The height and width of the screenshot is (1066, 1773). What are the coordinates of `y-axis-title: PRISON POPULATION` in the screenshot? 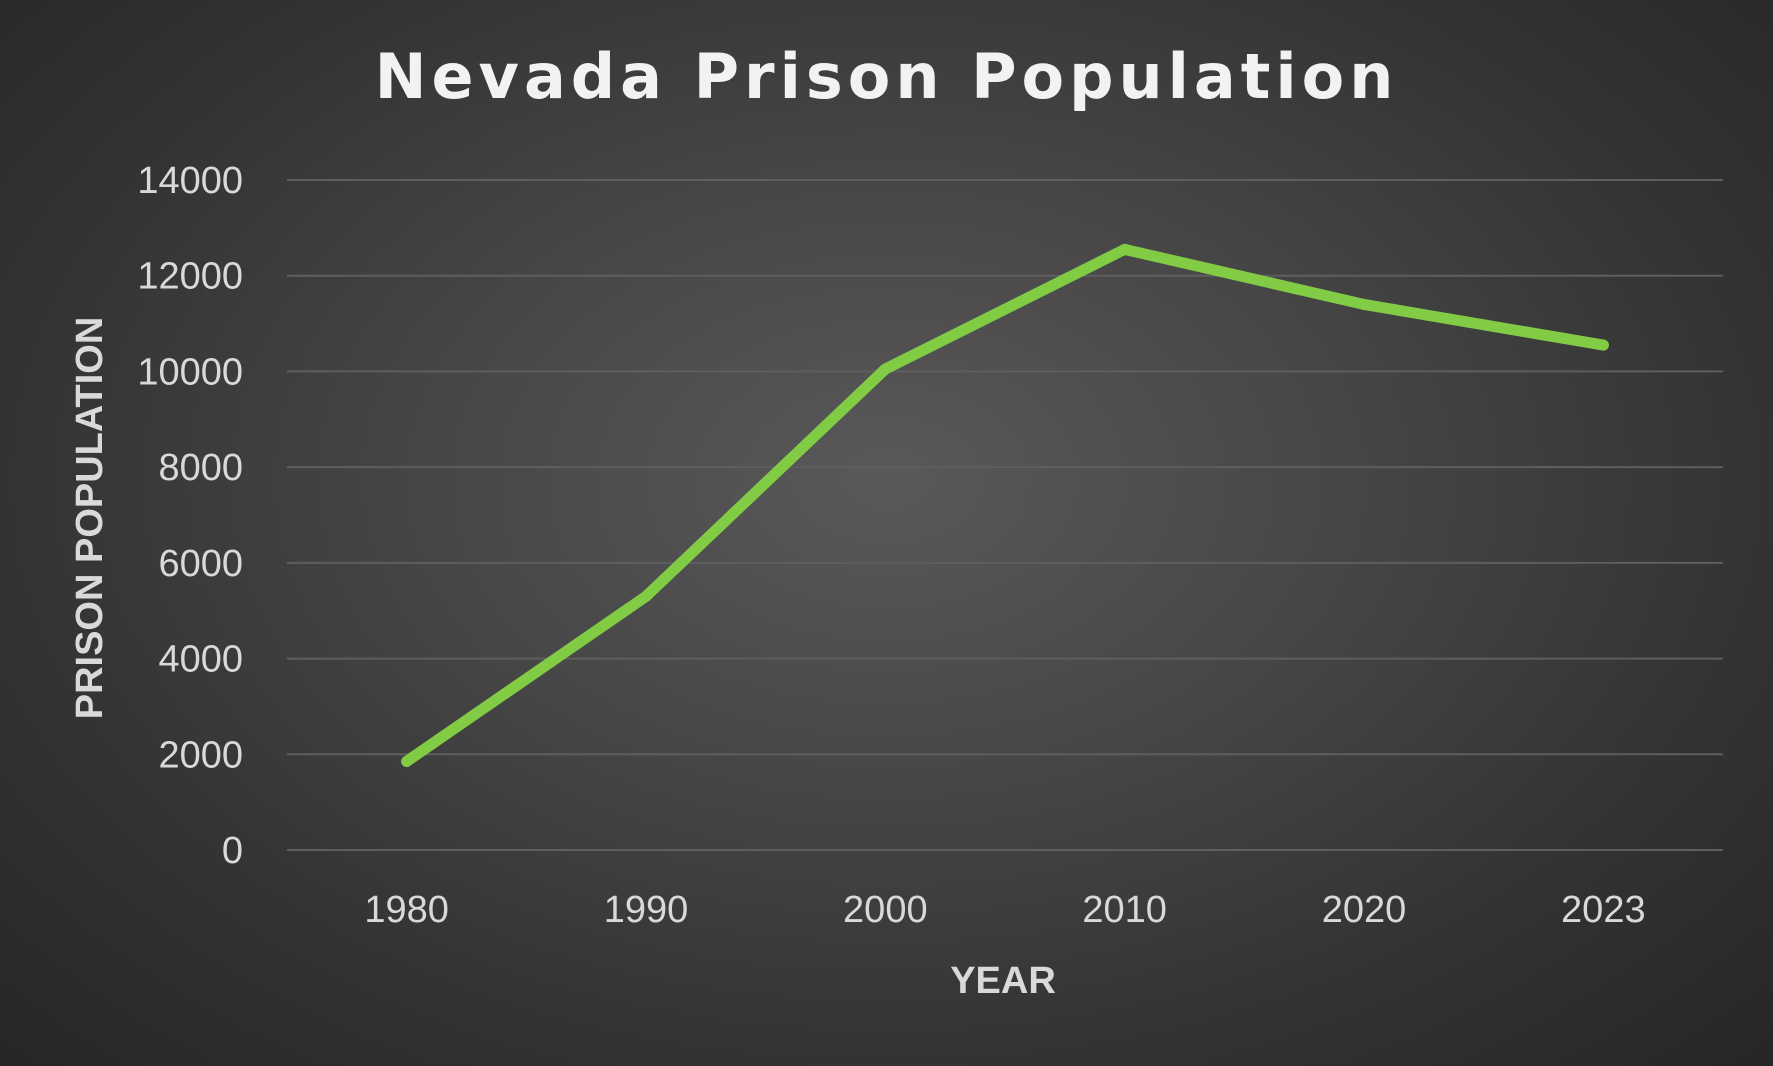 It's located at (90, 518).